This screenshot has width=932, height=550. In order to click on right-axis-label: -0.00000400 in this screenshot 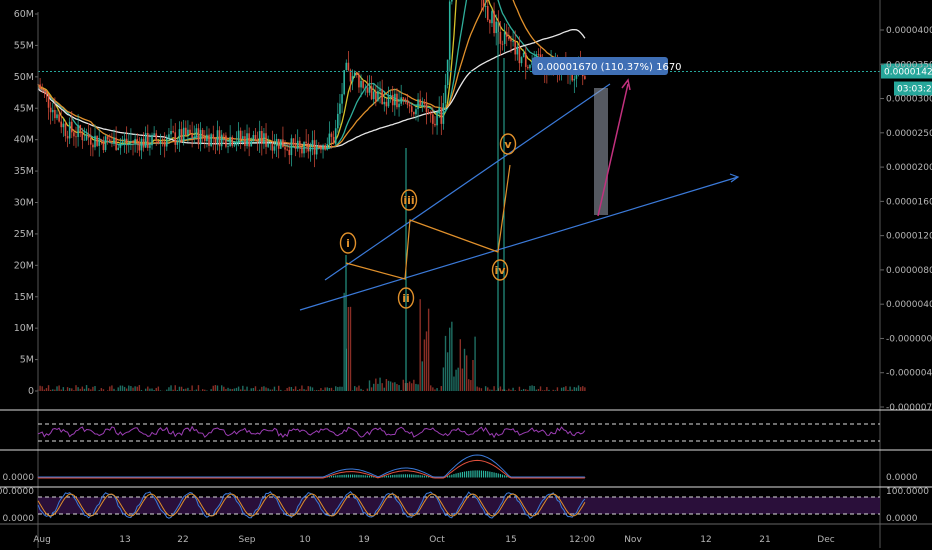, I will do `click(909, 374)`.